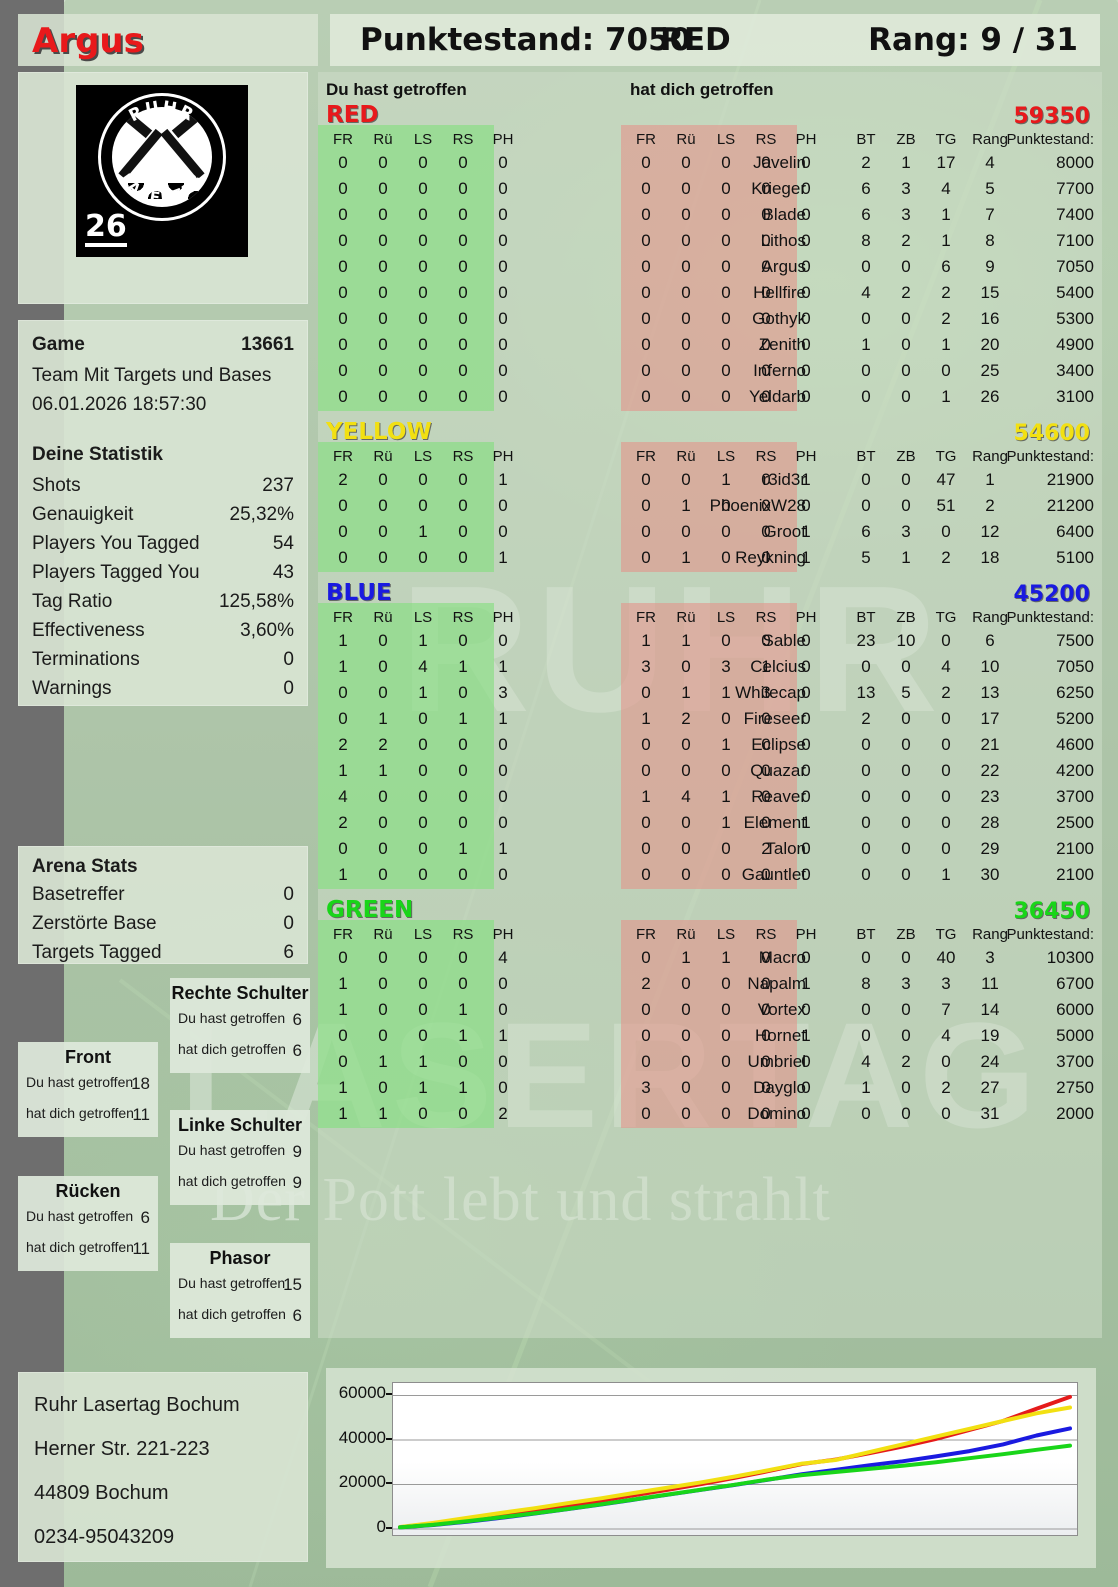  What do you see at coordinates (710, 268) in the screenshot?
I see `player-row: 0 0 0 0 0 Argus 0 0 0 0 0 0 0 6 9 7050` at bounding box center [710, 268].